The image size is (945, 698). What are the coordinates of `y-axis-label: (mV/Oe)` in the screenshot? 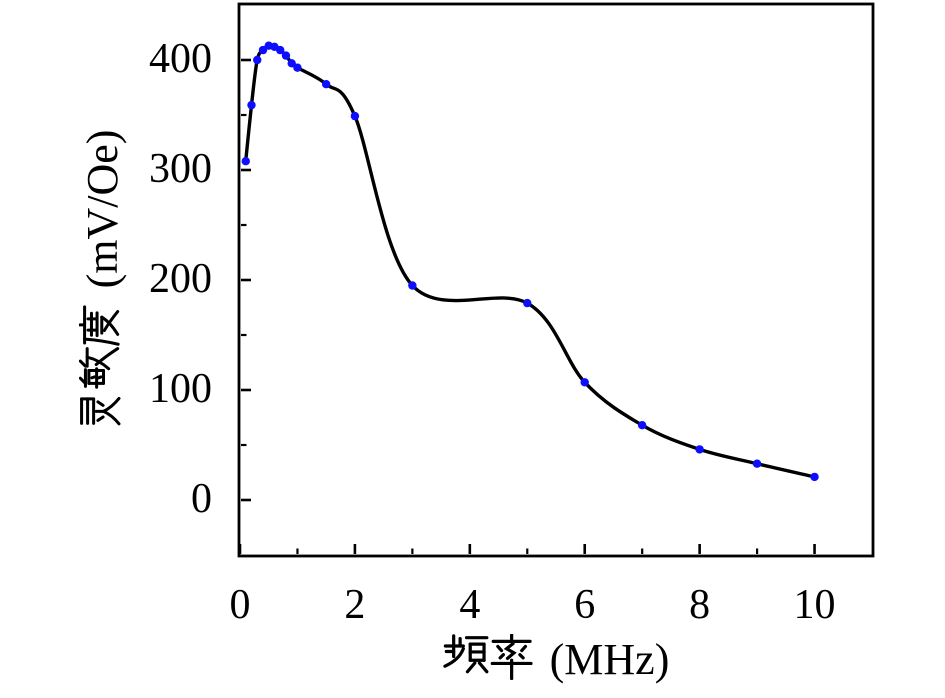 It's located at (102, 281).